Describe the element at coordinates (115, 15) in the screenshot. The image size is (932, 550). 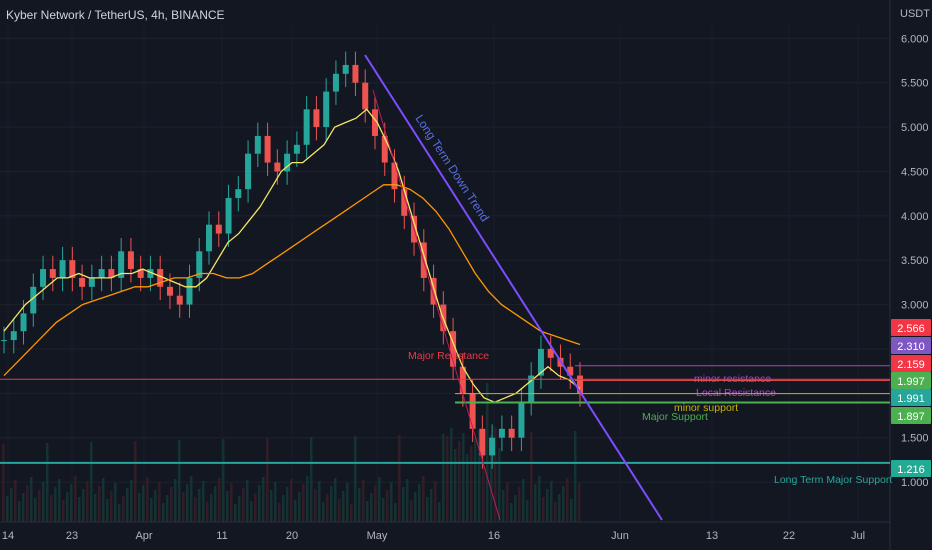
I see `chart-title: Kyber Network / TetherUS, 4h, BINANCE` at that location.